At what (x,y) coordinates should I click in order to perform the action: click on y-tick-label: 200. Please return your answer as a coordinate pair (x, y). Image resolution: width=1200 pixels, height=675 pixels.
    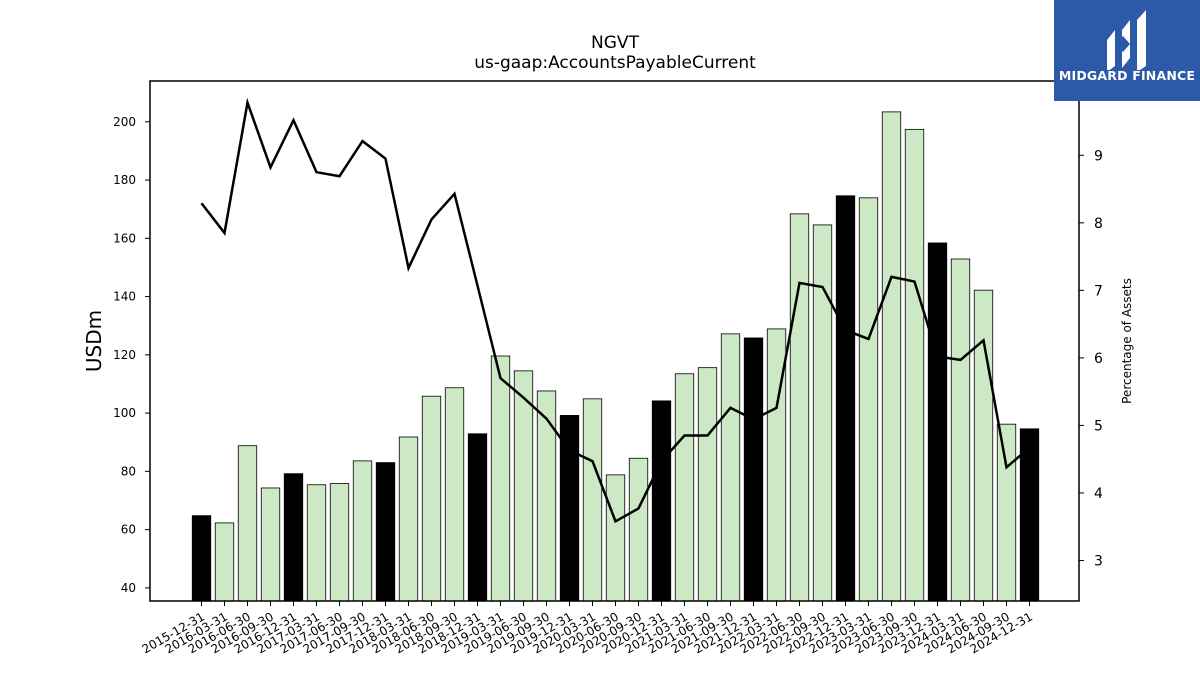
    Looking at the image, I should click on (124, 122).